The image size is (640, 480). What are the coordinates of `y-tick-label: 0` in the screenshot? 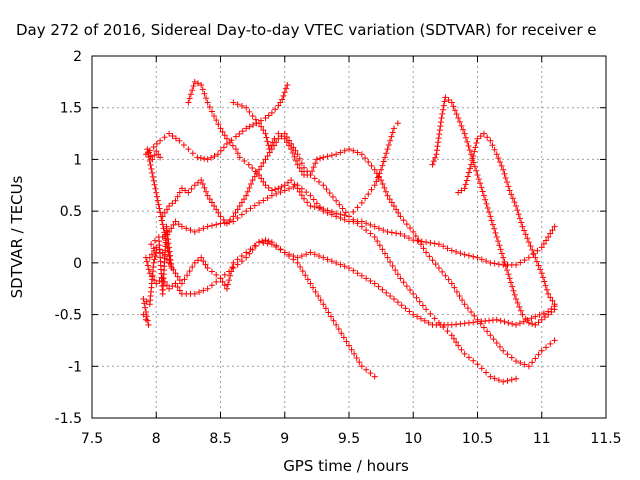 It's located at (77, 264).